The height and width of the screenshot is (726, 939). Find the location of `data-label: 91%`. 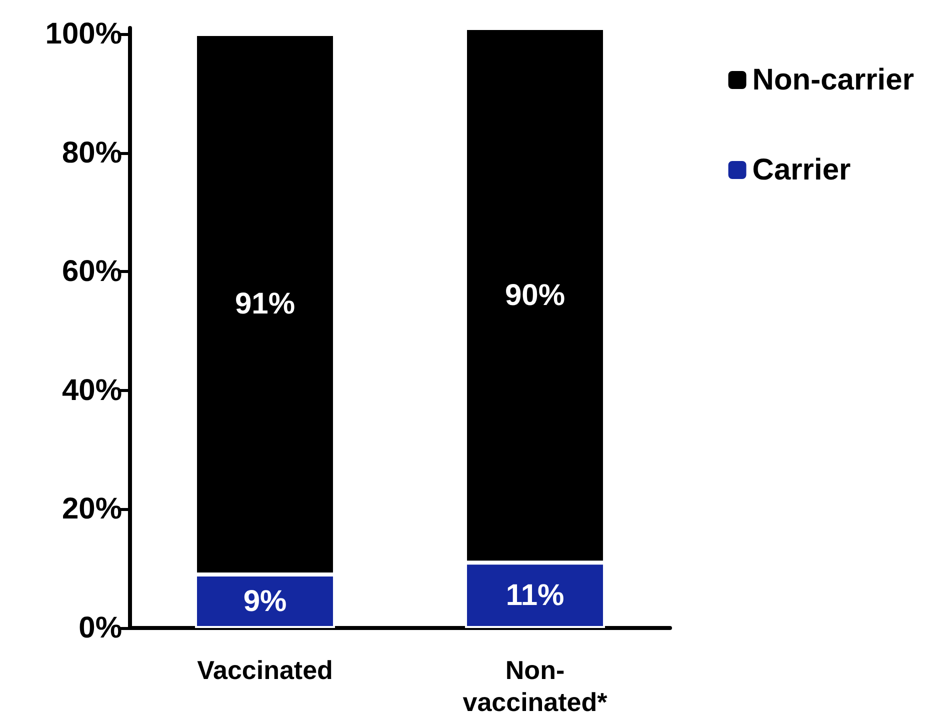

data-label: 91% is located at coordinates (265, 304).